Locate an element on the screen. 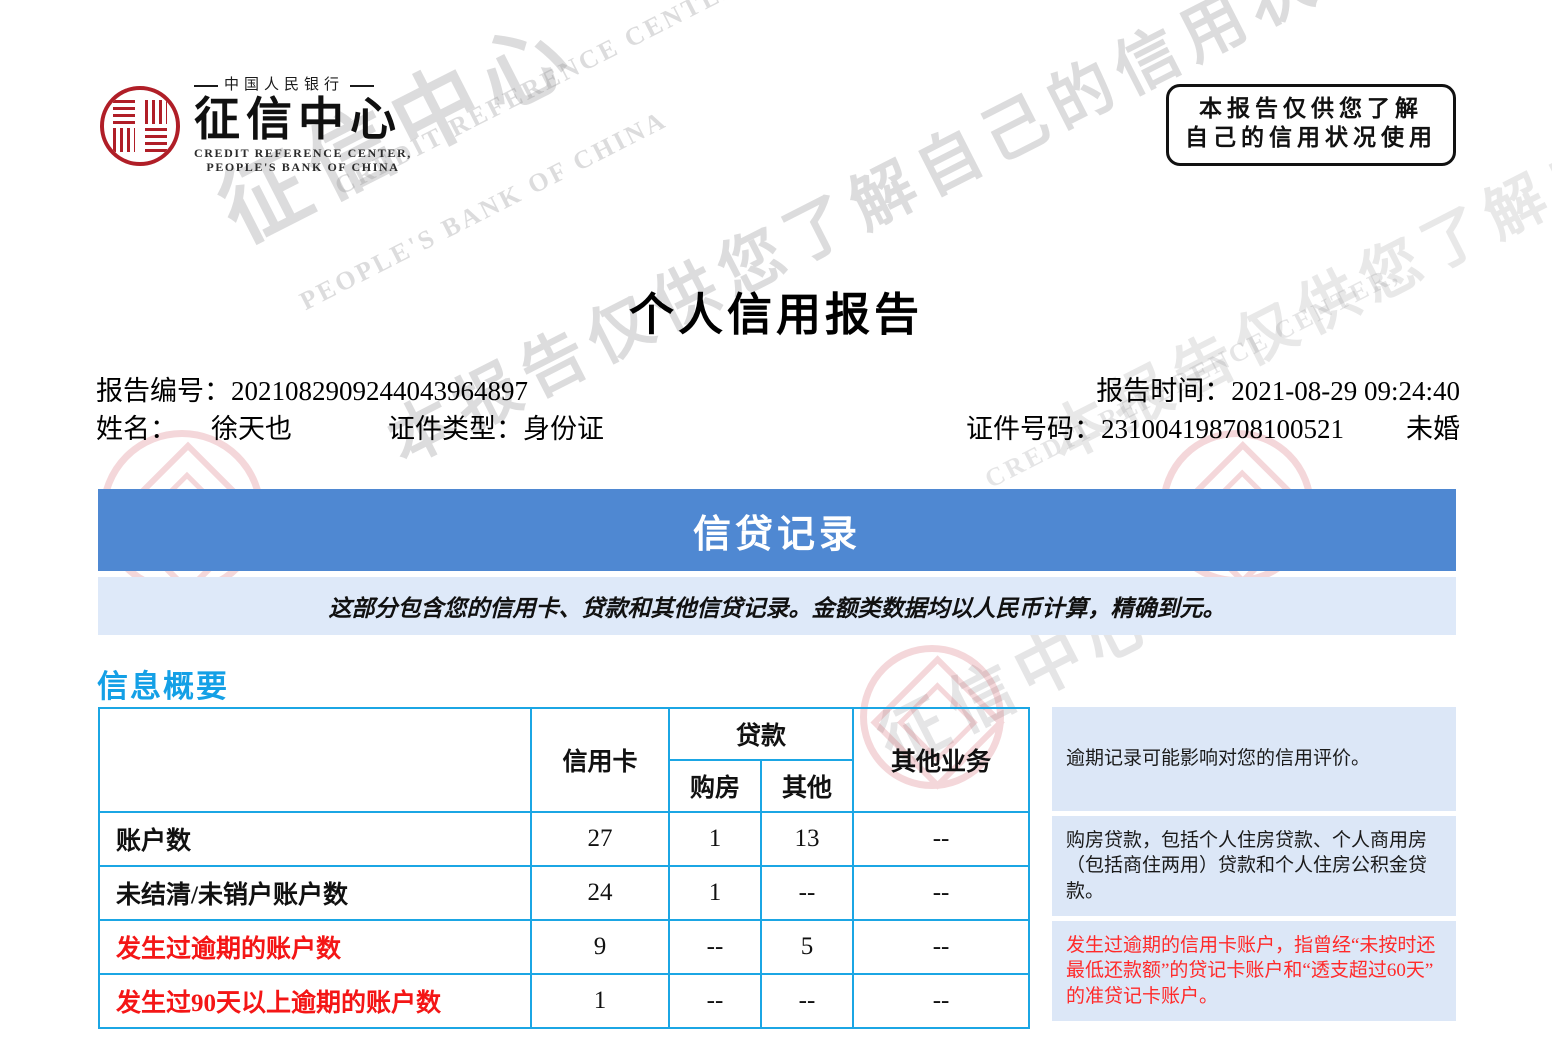 The width and height of the screenshot is (1552, 1064). report-number-group: 报告编号： 2021082909244043964897 is located at coordinates (312, 391).